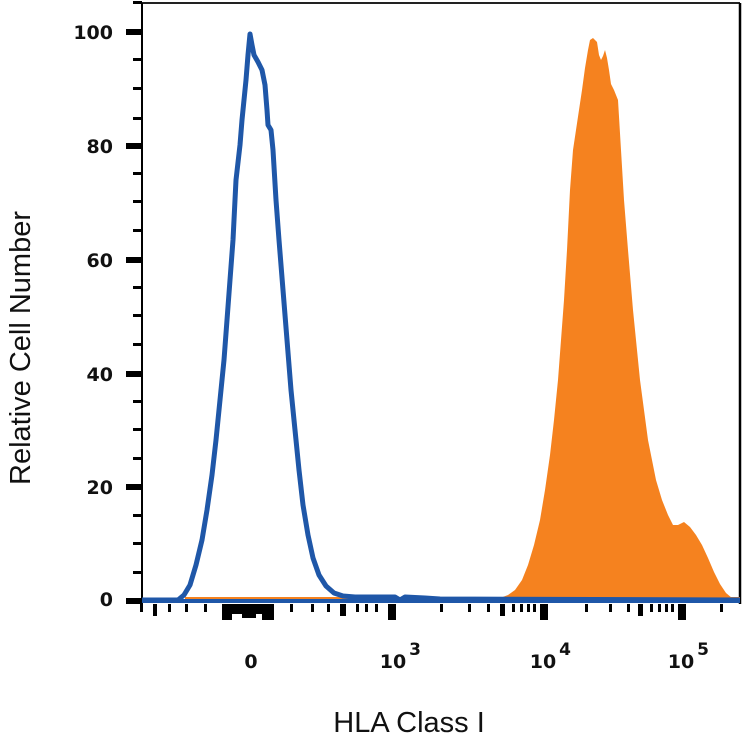  What do you see at coordinates (21, 348) in the screenshot?
I see `y-axis-title: Relative Cell Number` at bounding box center [21, 348].